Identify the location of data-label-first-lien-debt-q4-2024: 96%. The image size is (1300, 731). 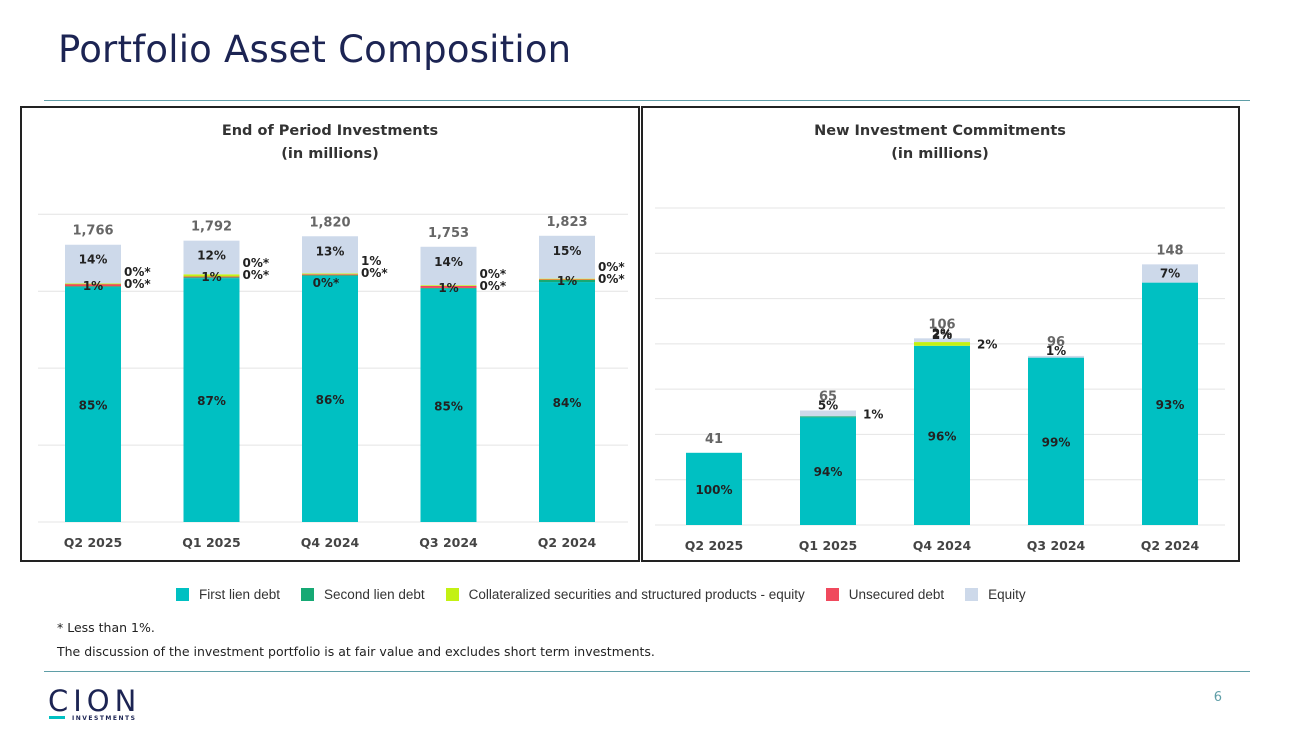
(942, 436).